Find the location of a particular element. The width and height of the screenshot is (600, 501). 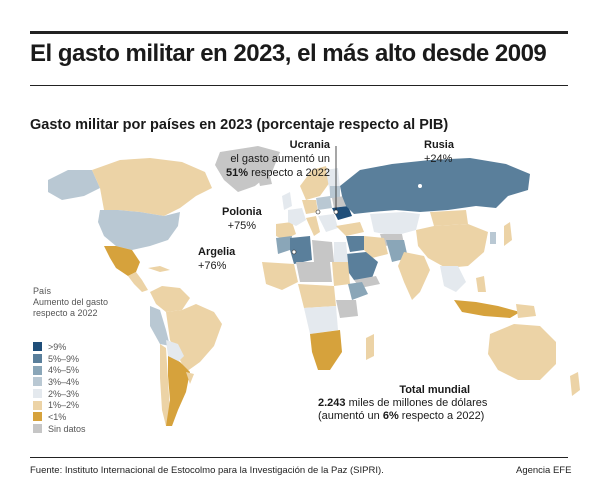

legend-item: 1%–2% is located at coordinates (70, 405).